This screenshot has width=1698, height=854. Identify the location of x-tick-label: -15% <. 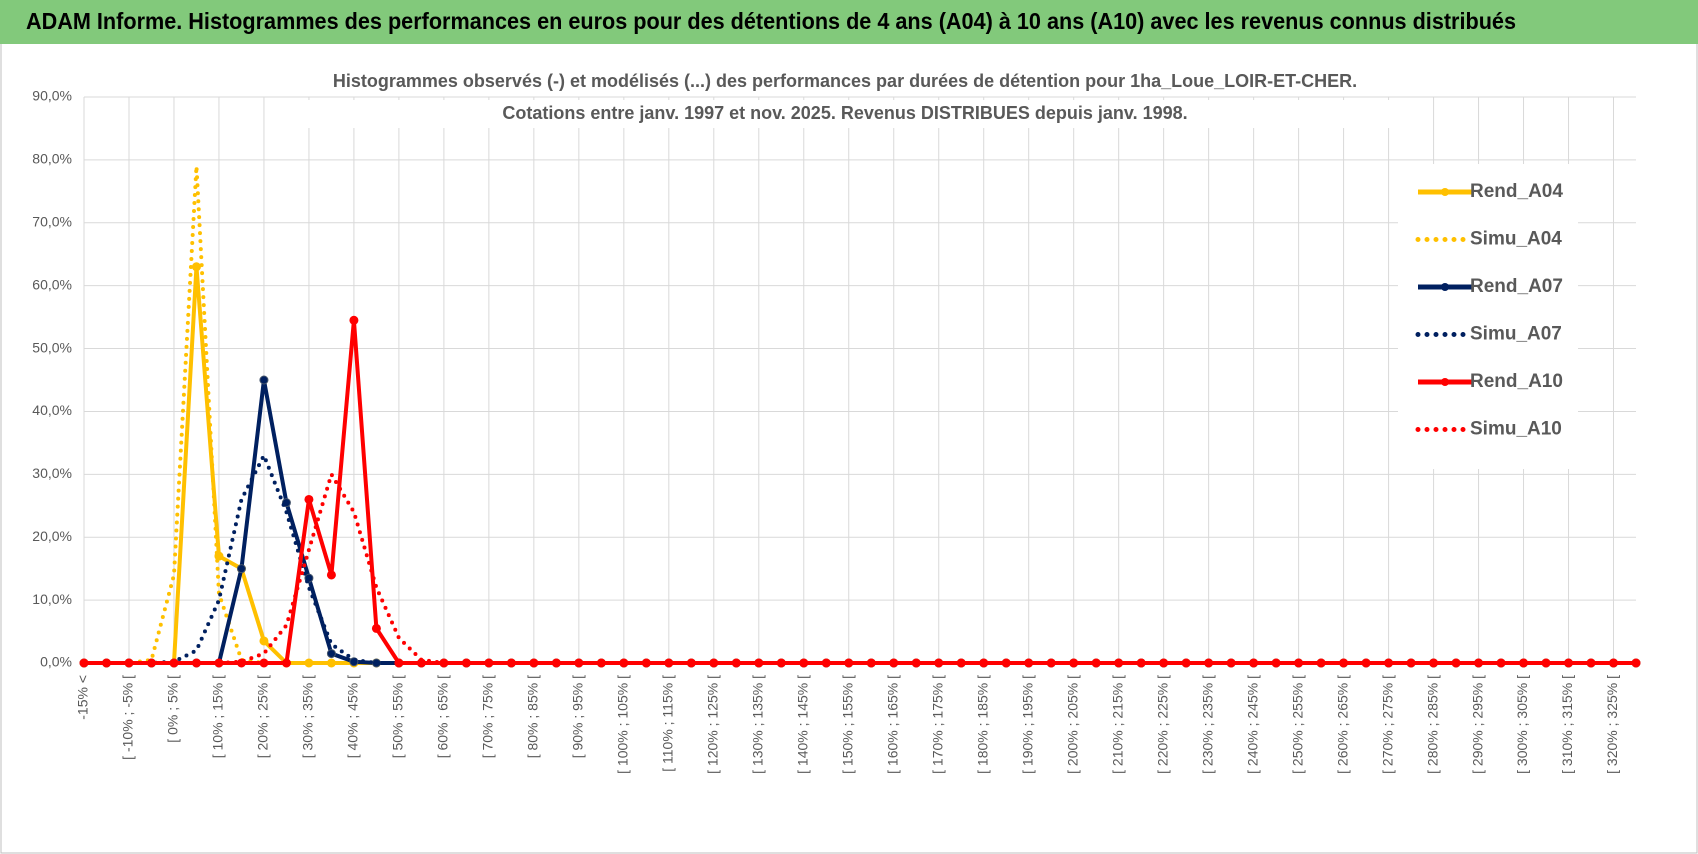
(83, 697).